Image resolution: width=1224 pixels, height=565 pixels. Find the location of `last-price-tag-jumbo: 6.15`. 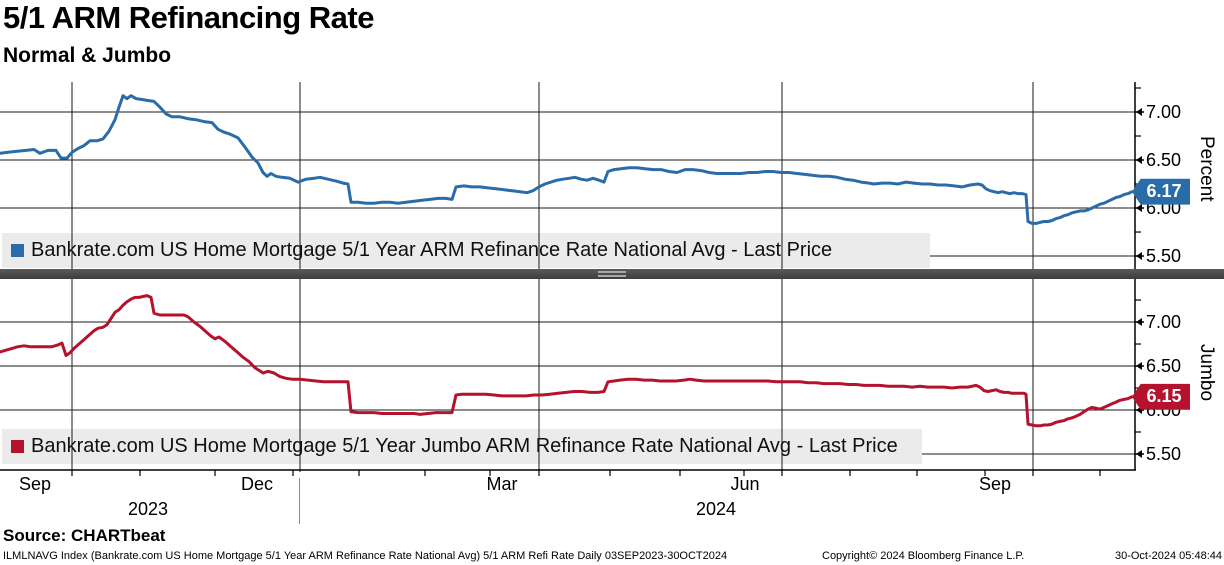

last-price-tag-jumbo: 6.15 is located at coordinates (1161, 396).